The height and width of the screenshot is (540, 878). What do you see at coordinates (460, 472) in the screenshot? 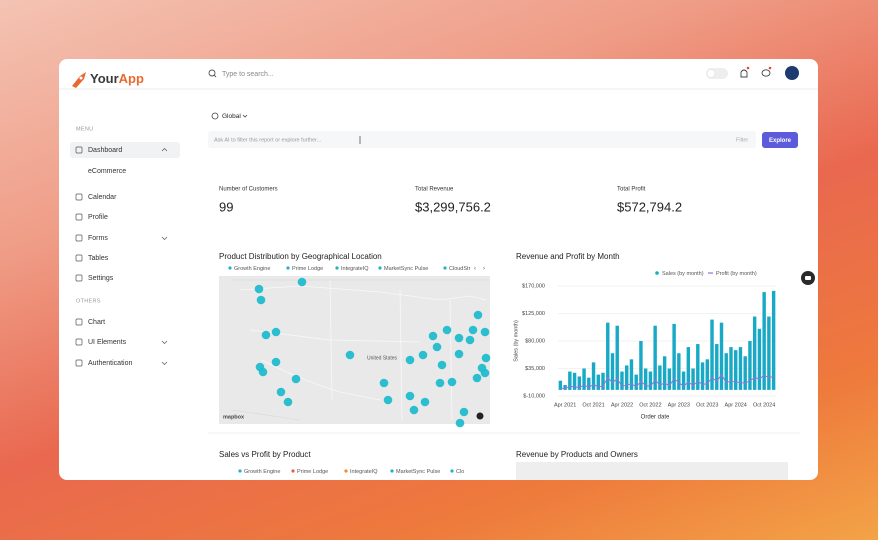
I see `legend-label: Clo` at bounding box center [460, 472].